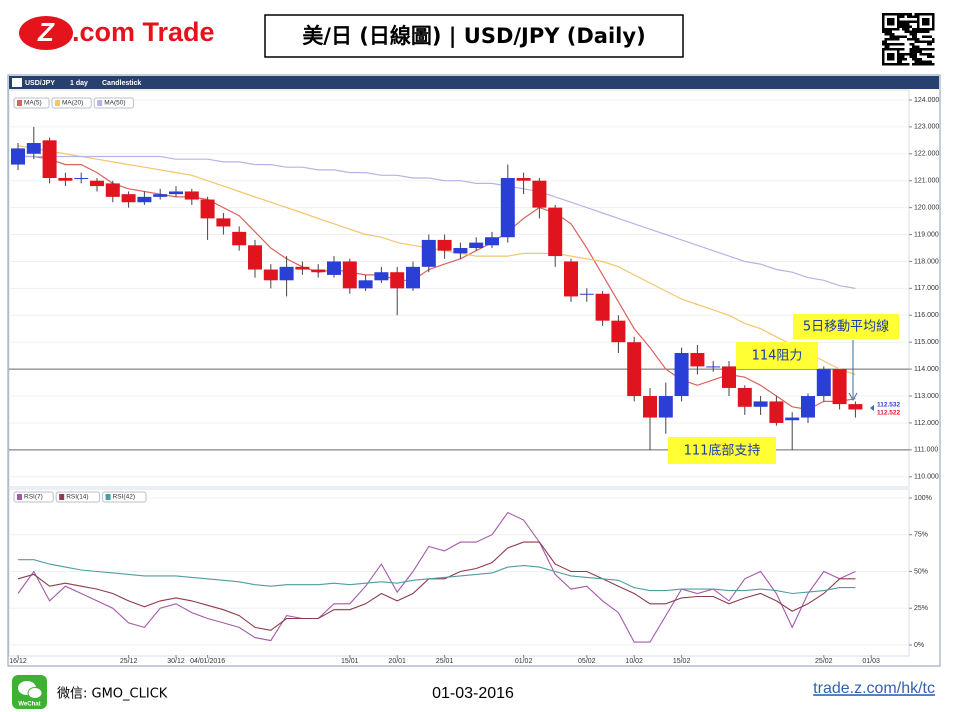 The image size is (953, 712). Describe the element at coordinates (114, 103) in the screenshot. I see `legend-label: MA(50)` at that location.